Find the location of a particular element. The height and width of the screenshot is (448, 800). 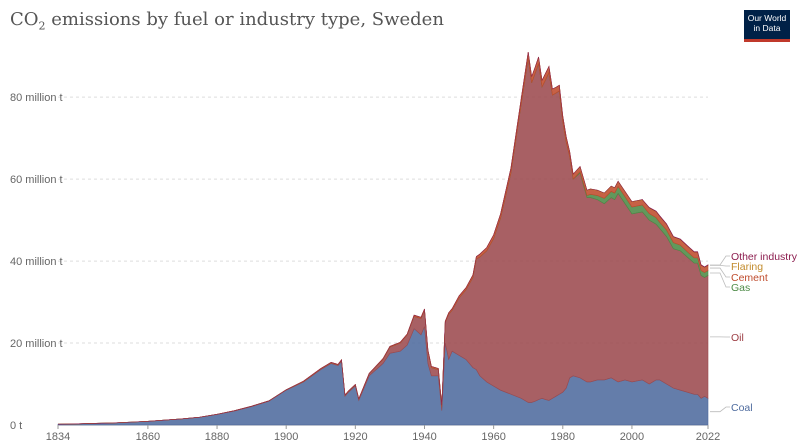

x-tick-label: 1900 is located at coordinates (286, 437).